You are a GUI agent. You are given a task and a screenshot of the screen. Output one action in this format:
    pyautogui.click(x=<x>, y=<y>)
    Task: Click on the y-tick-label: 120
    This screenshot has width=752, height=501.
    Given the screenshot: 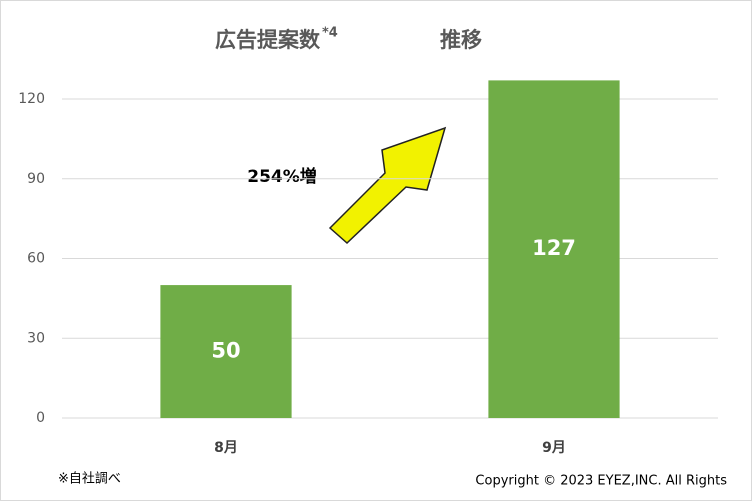 What is the action you would take?
    pyautogui.click(x=31, y=99)
    